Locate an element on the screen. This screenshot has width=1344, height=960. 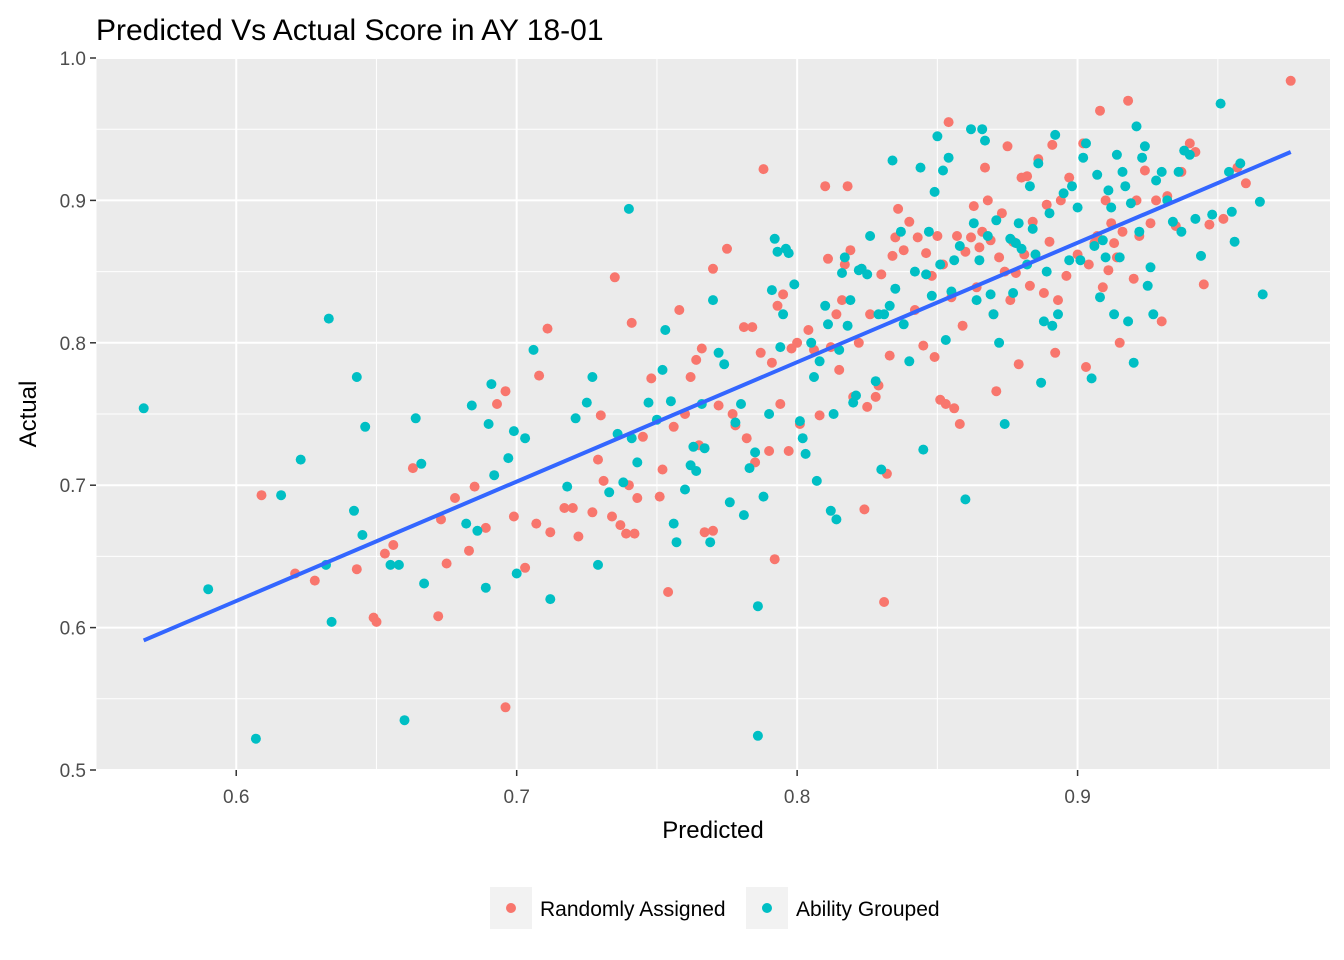
y-tick-label: 0.5 is located at coordinates (73, 771).